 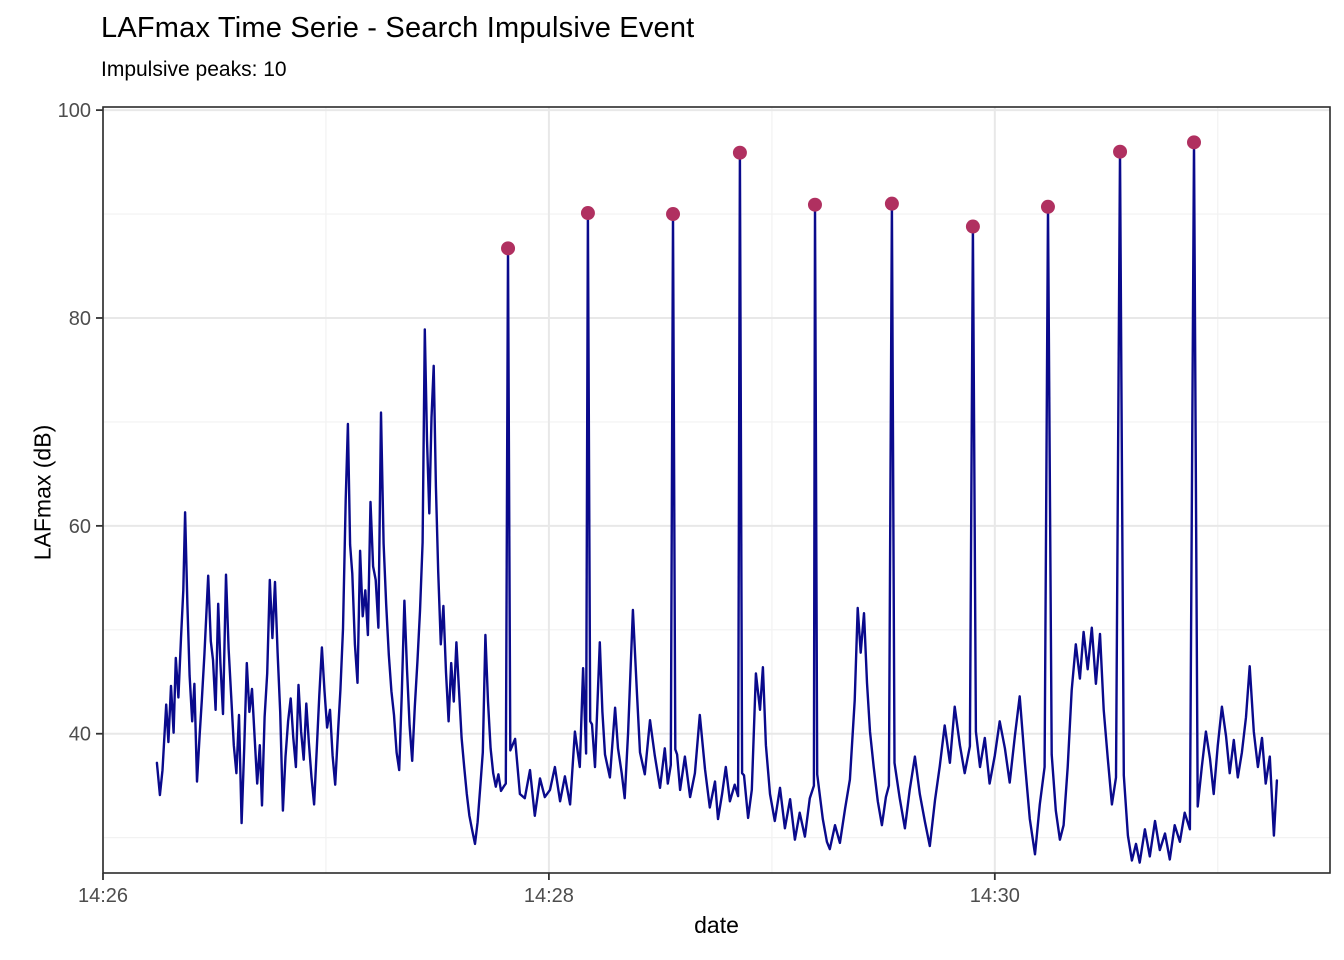 What do you see at coordinates (194, 69) in the screenshot?
I see `chart-subtitle: Impulsive peaks: 10` at bounding box center [194, 69].